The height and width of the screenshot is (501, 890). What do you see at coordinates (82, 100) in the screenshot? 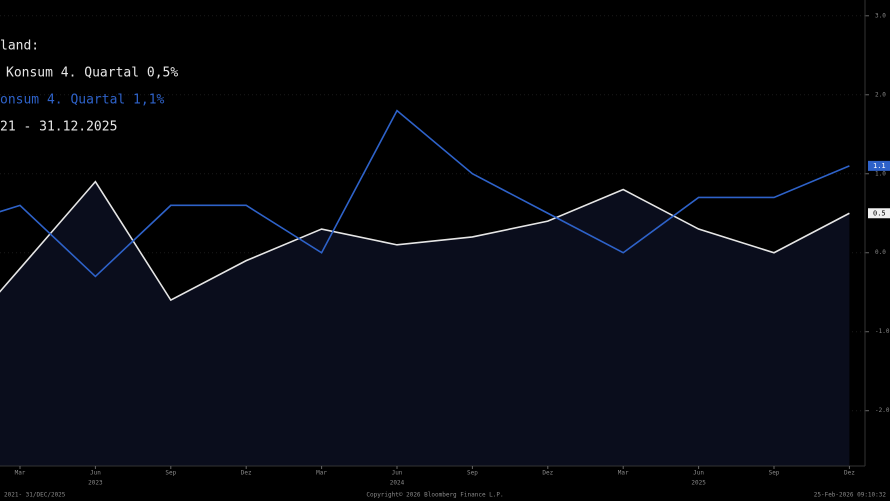
I see `legend-entry: onsum 4. Quartal 1,1%` at bounding box center [82, 100].